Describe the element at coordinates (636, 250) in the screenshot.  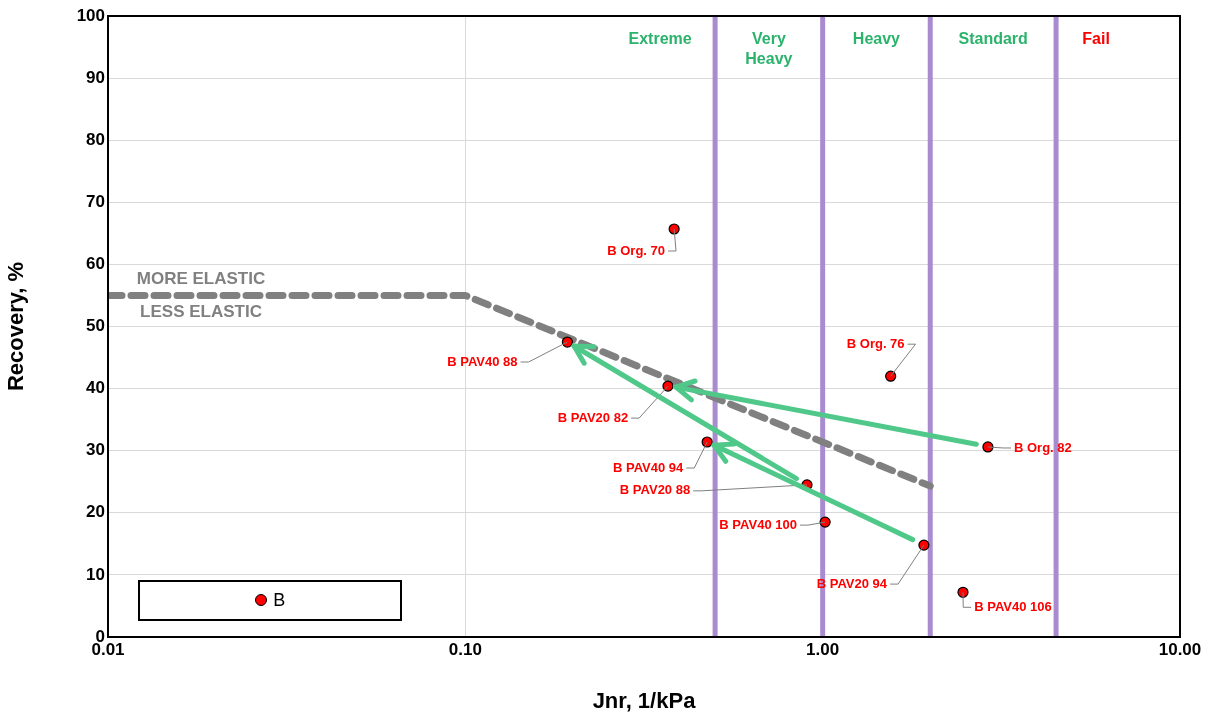
I see `annotation: B Org. 70` at that location.